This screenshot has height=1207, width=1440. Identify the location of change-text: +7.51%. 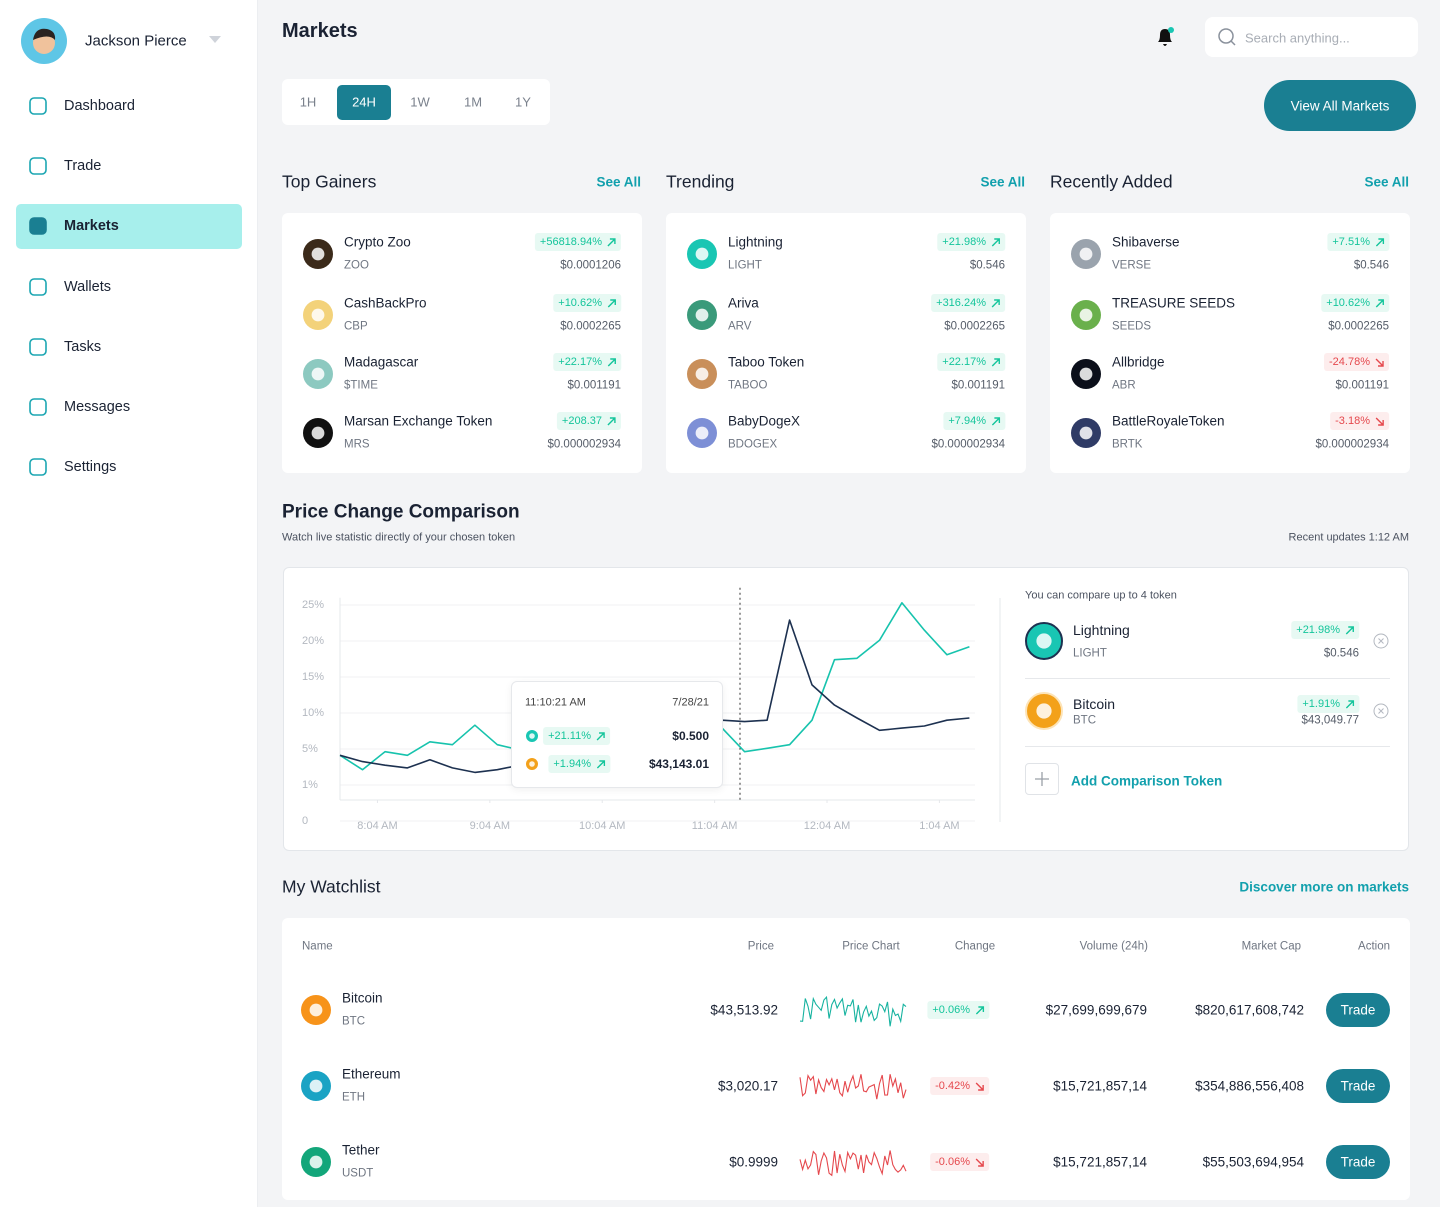
(1351, 242).